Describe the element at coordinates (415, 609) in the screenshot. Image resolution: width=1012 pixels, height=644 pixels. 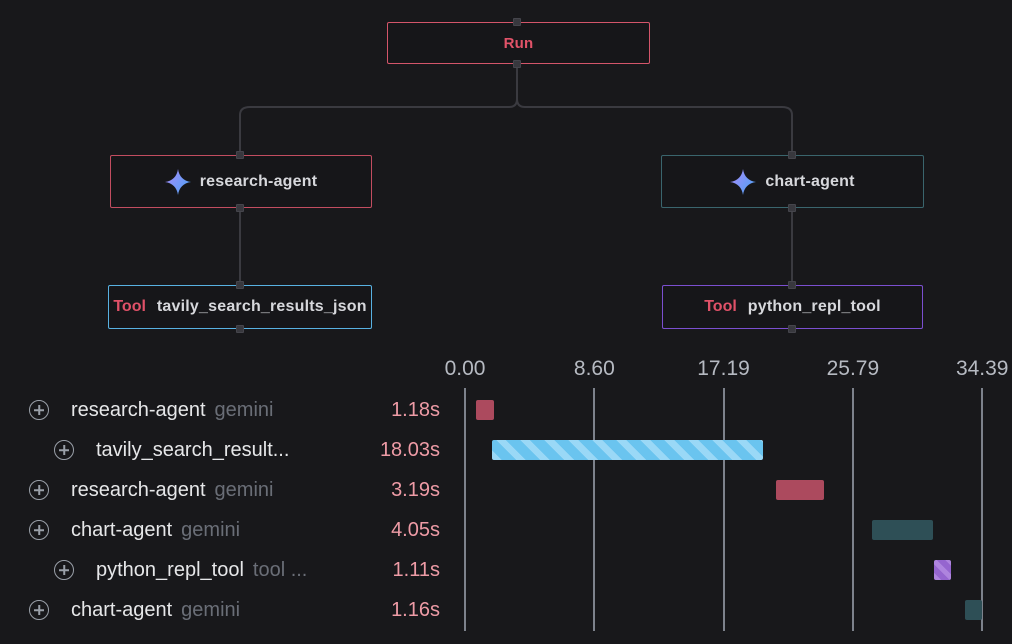
I see `span-duration: 1.16s` at that location.